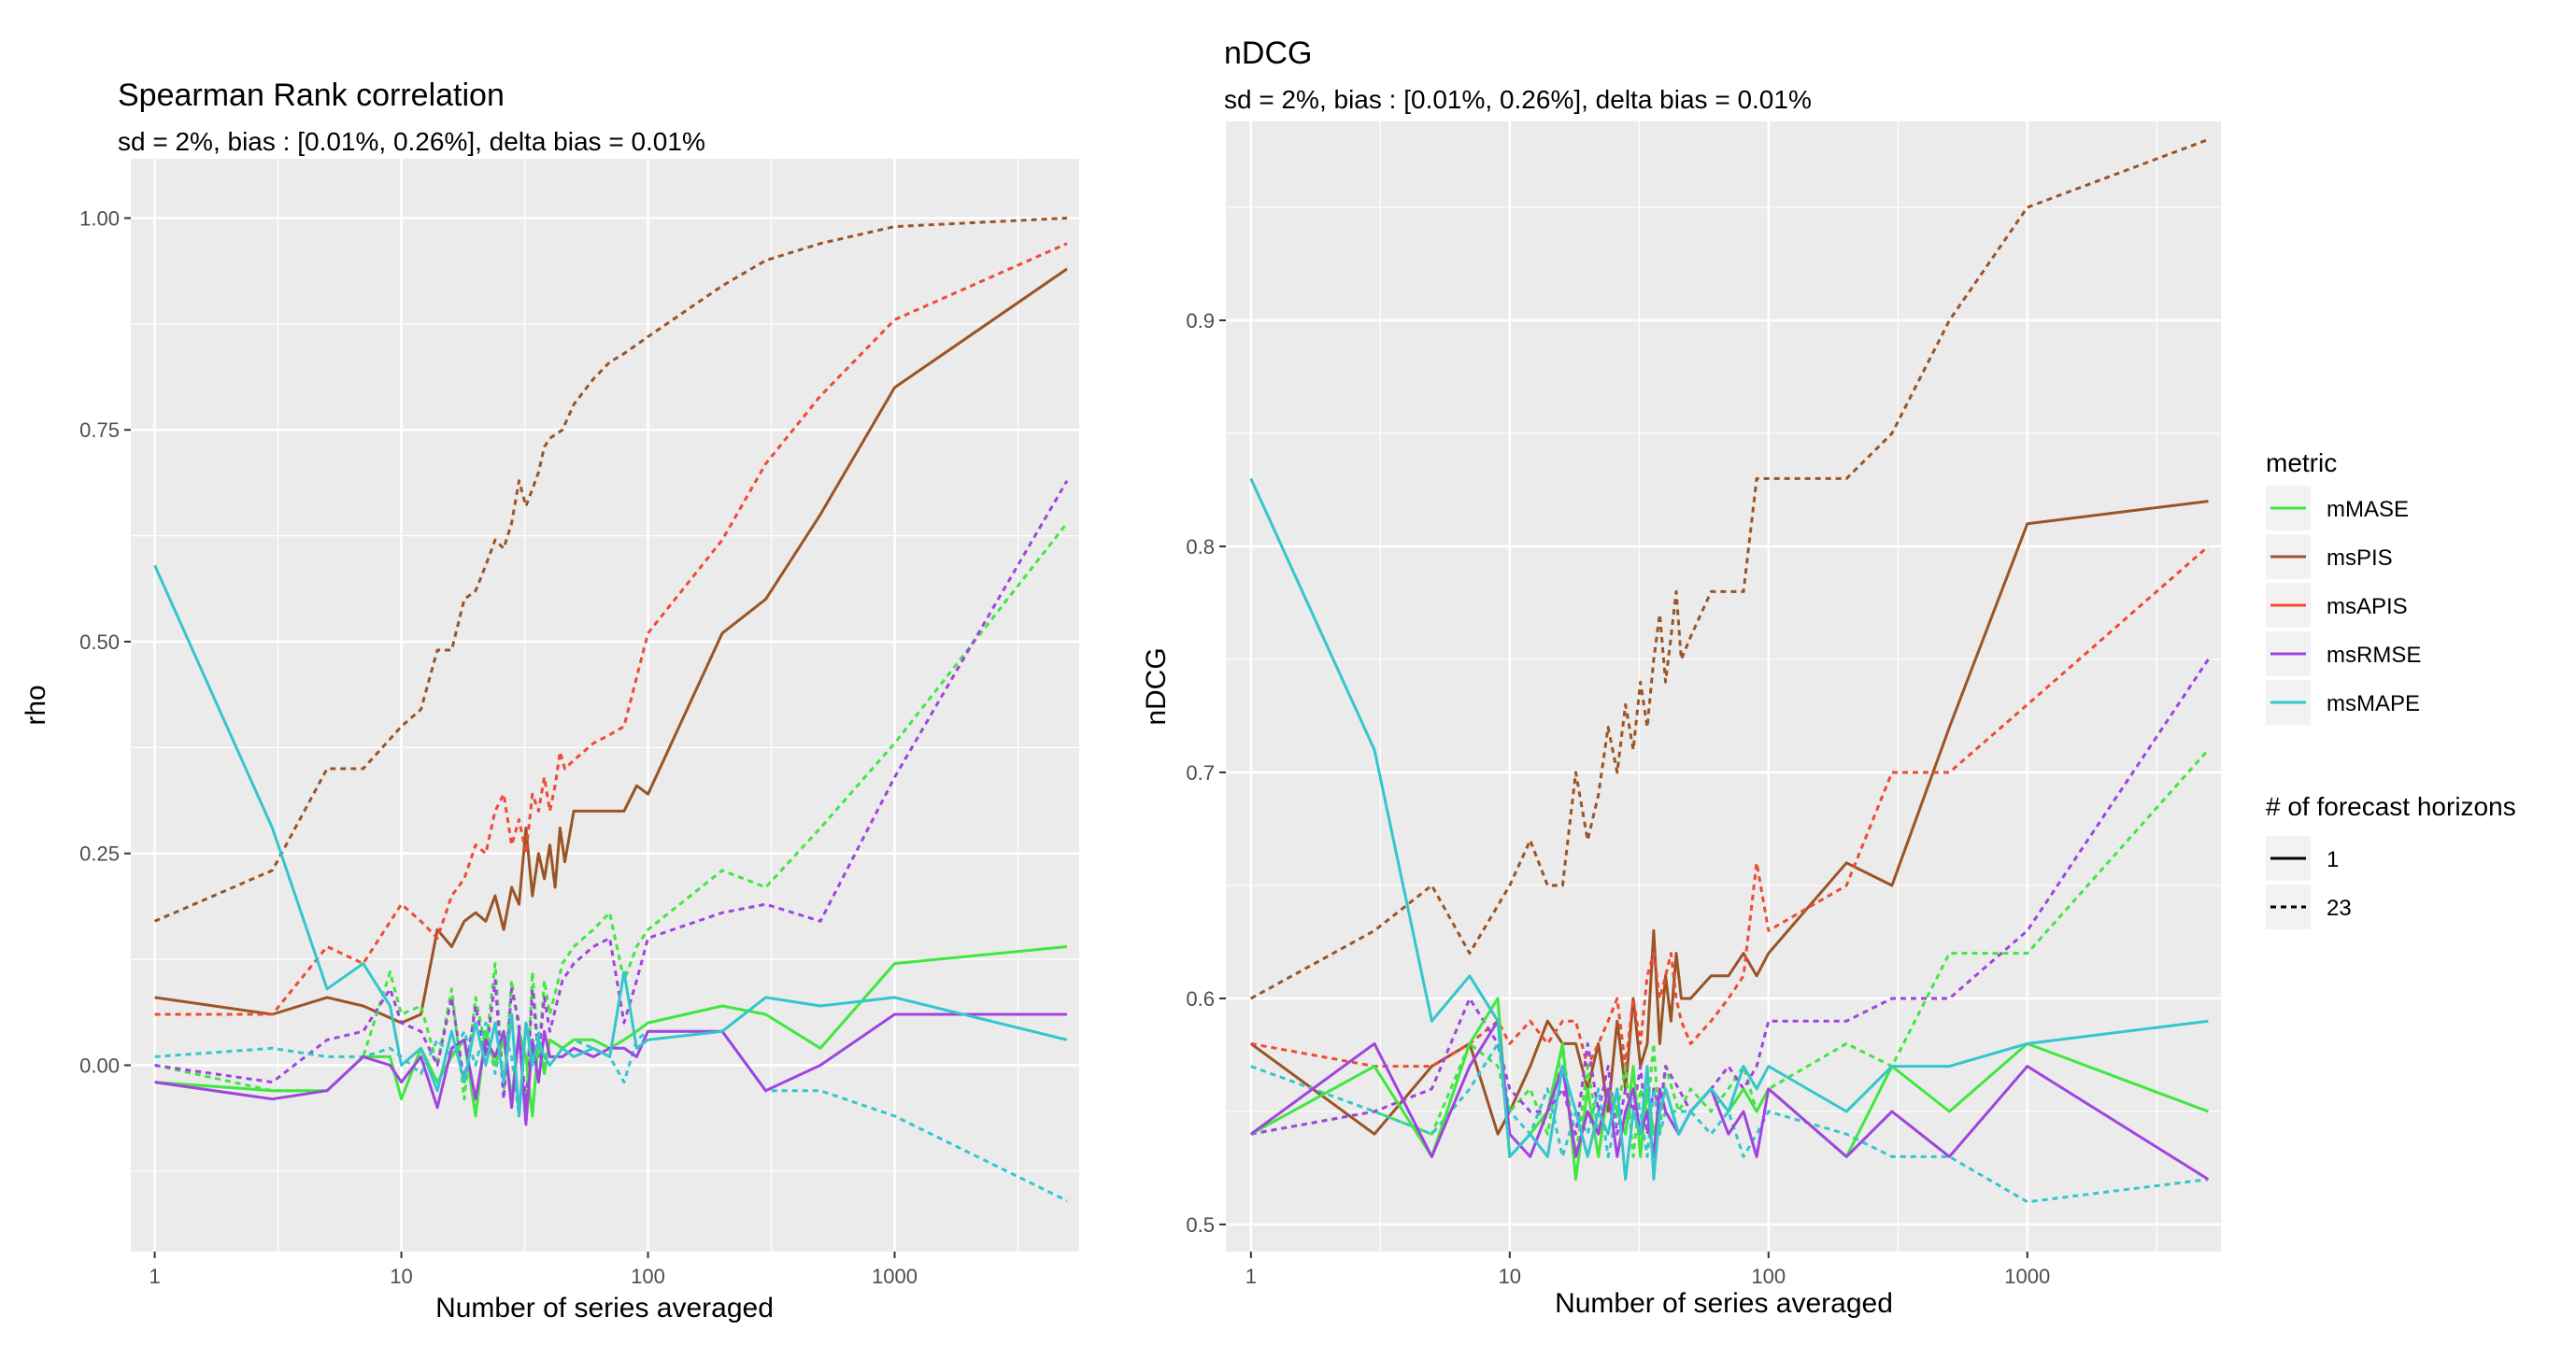 This screenshot has width=2576, height=1359. What do you see at coordinates (2302, 462) in the screenshot?
I see `legend-title-metric: metric` at bounding box center [2302, 462].